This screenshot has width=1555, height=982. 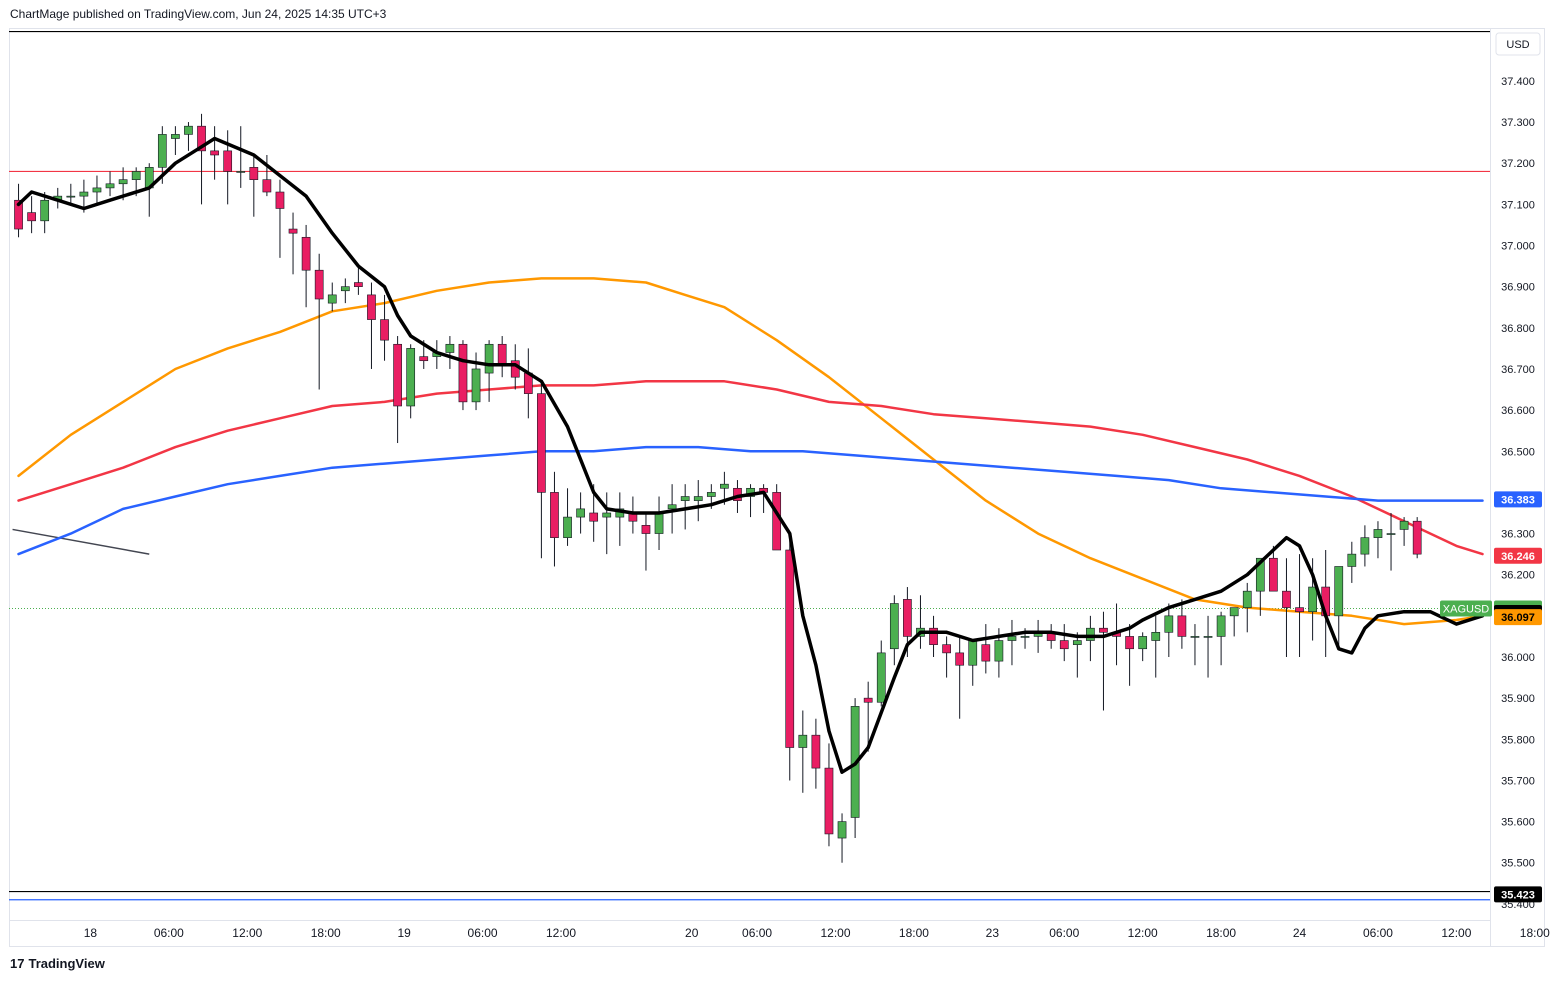 I want to click on currency-badge: USD, so click(x=1518, y=44).